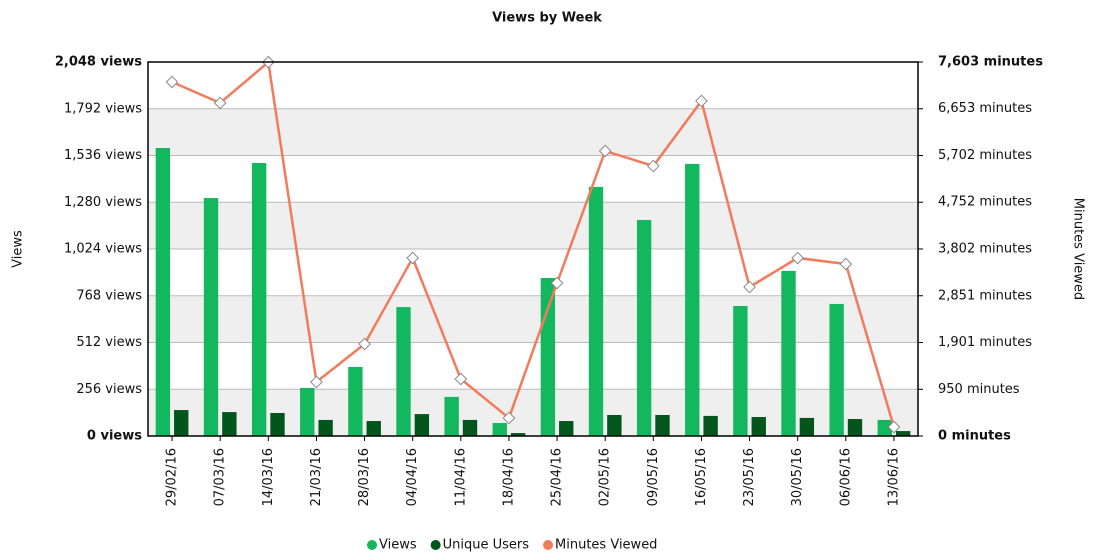 The image size is (1094, 559). I want to click on x-tick-label: 13/06/16, so click(893, 477).